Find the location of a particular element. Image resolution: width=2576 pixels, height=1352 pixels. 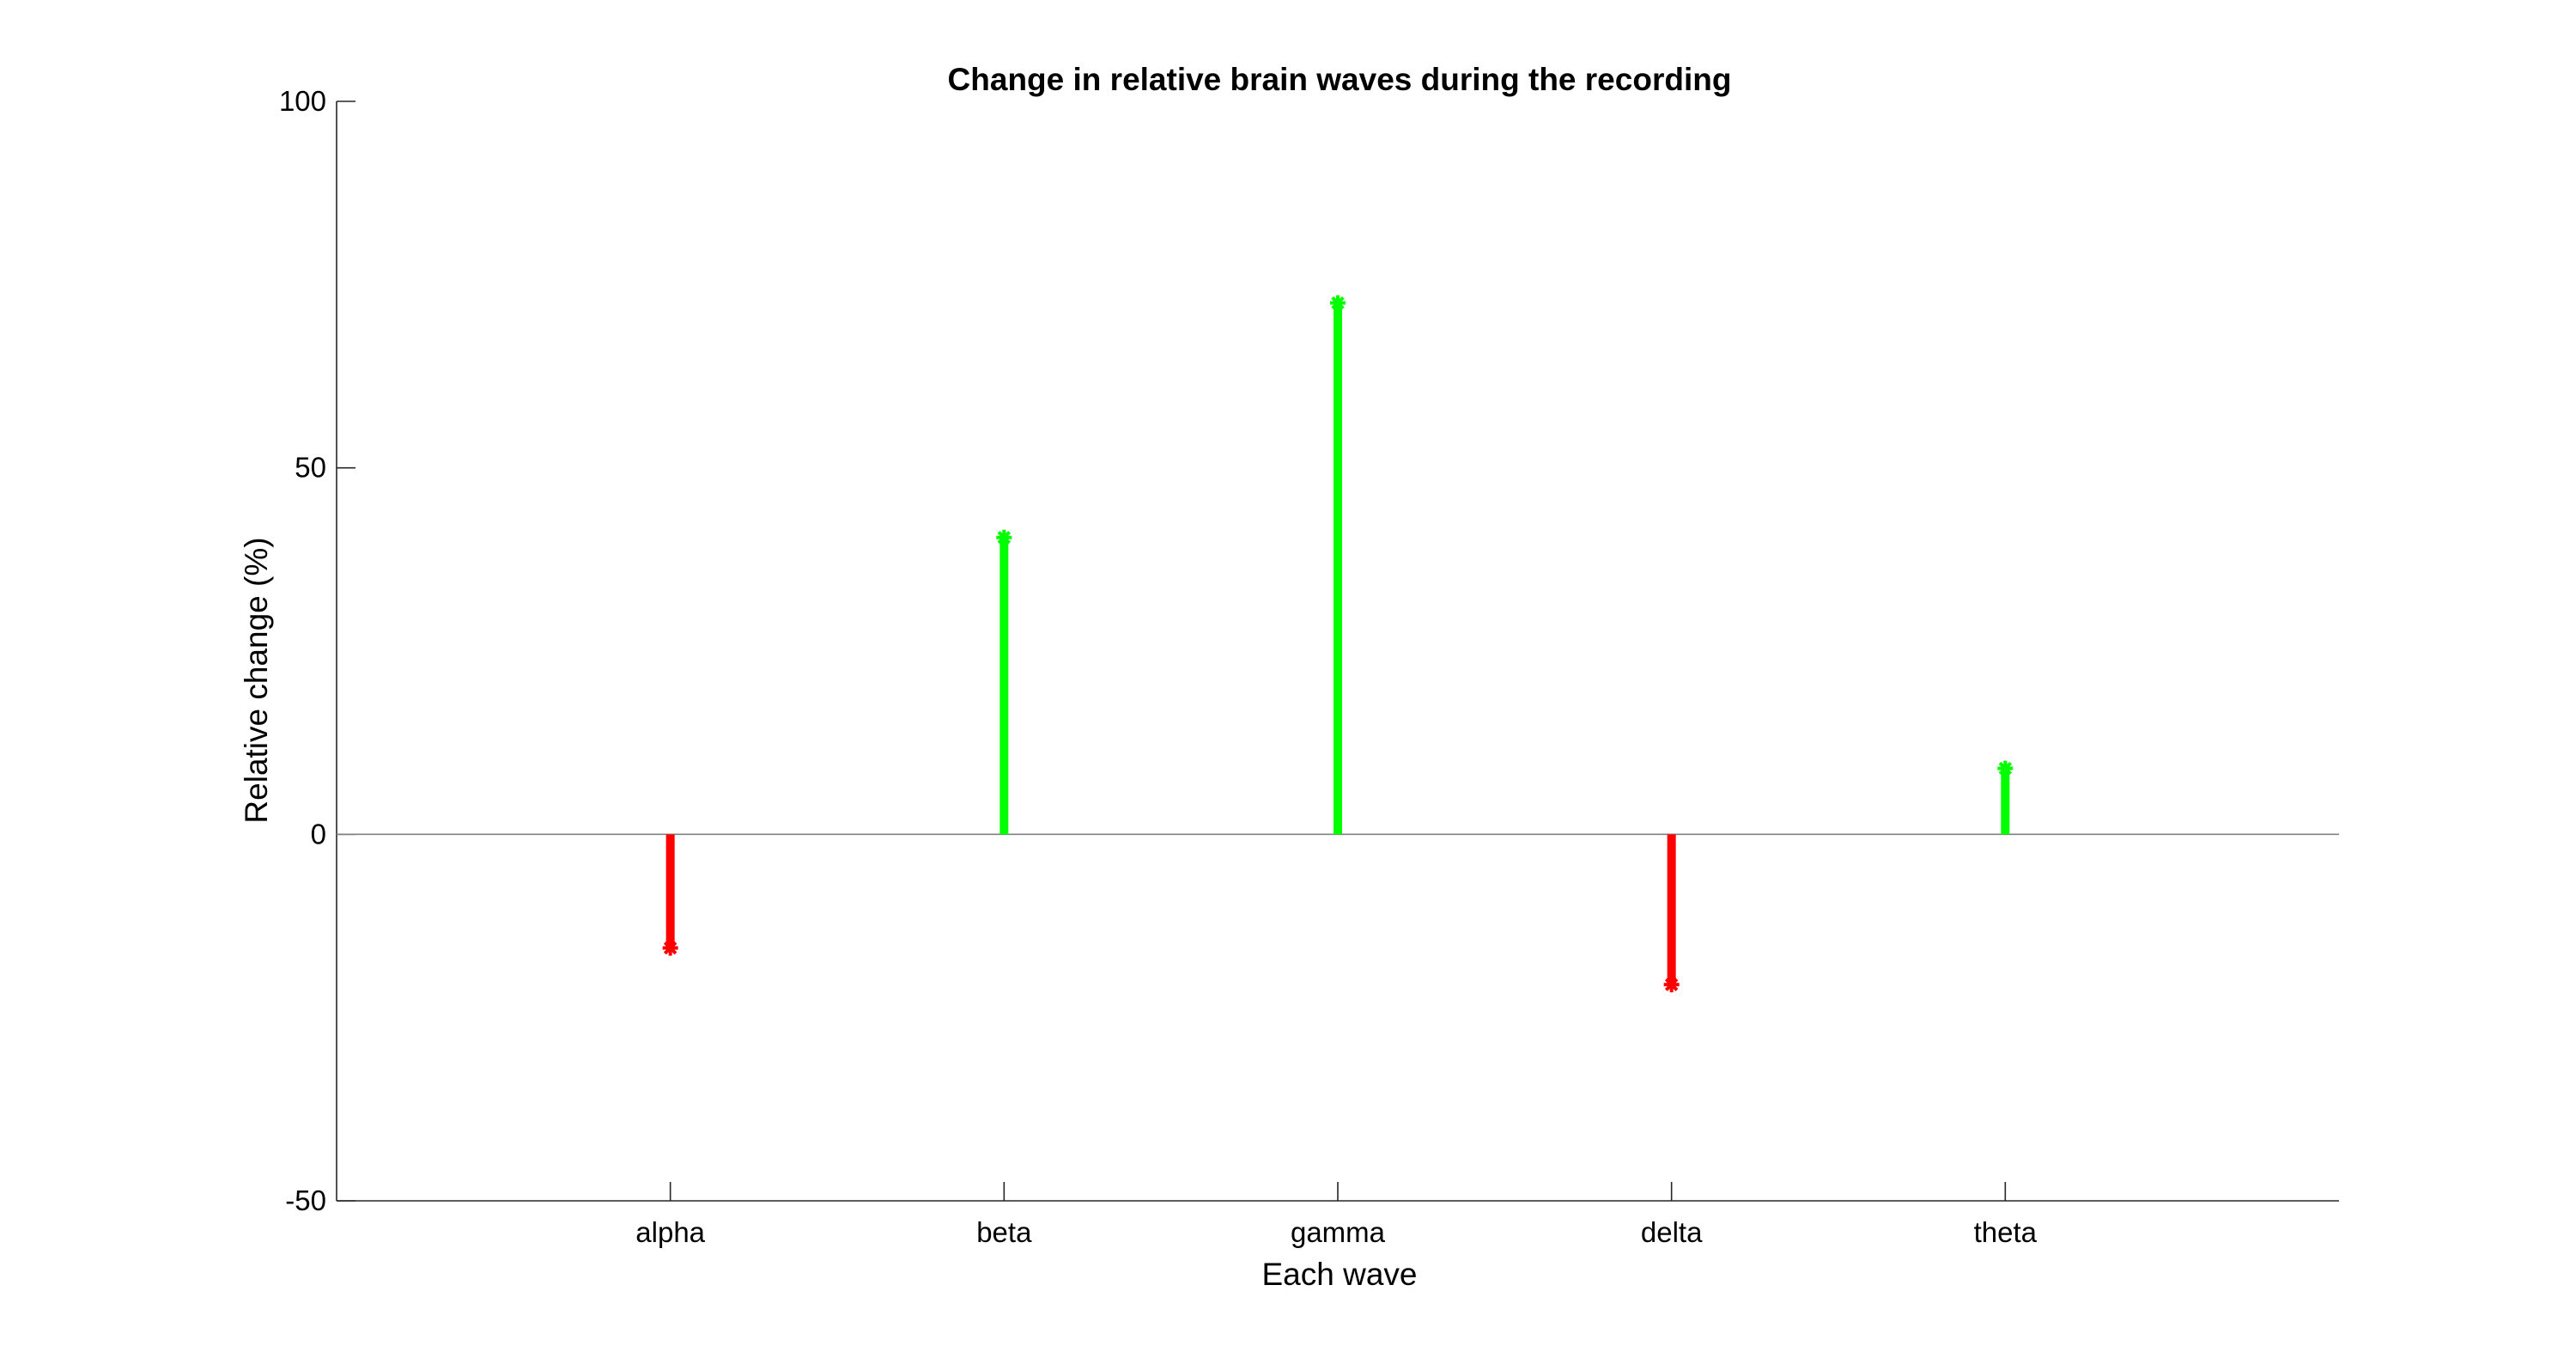

stem-marker-delta is located at coordinates (1671, 985).